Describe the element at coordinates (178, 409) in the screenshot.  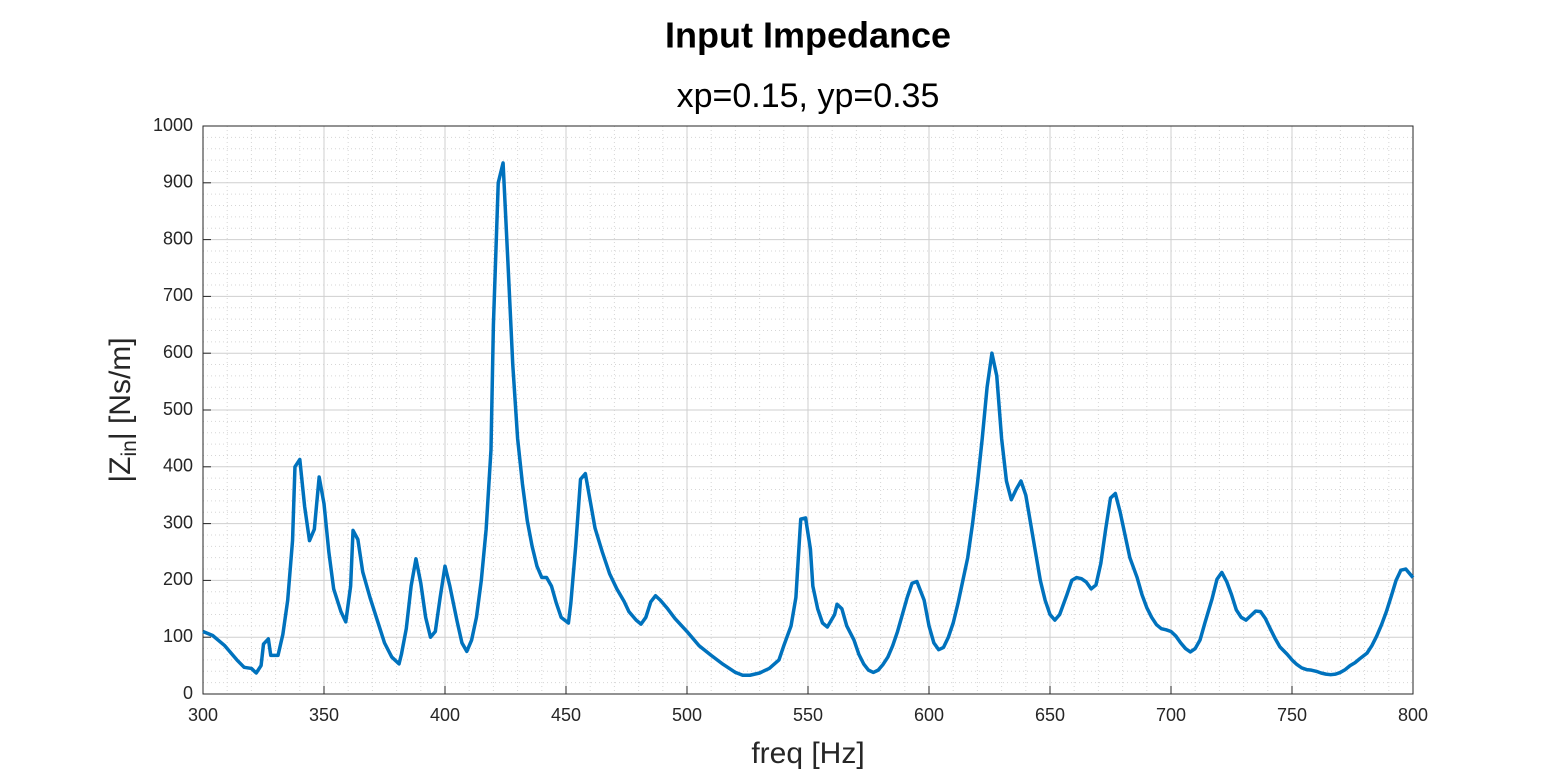
I see `y-tick-label: 500` at that location.